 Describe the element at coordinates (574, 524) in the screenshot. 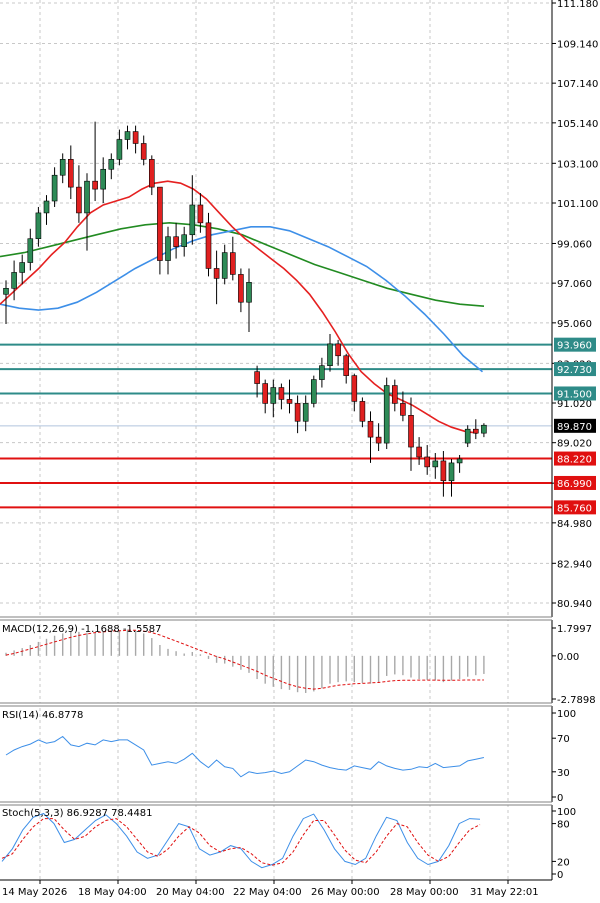

I see `price-tick-label: 84.980` at that location.